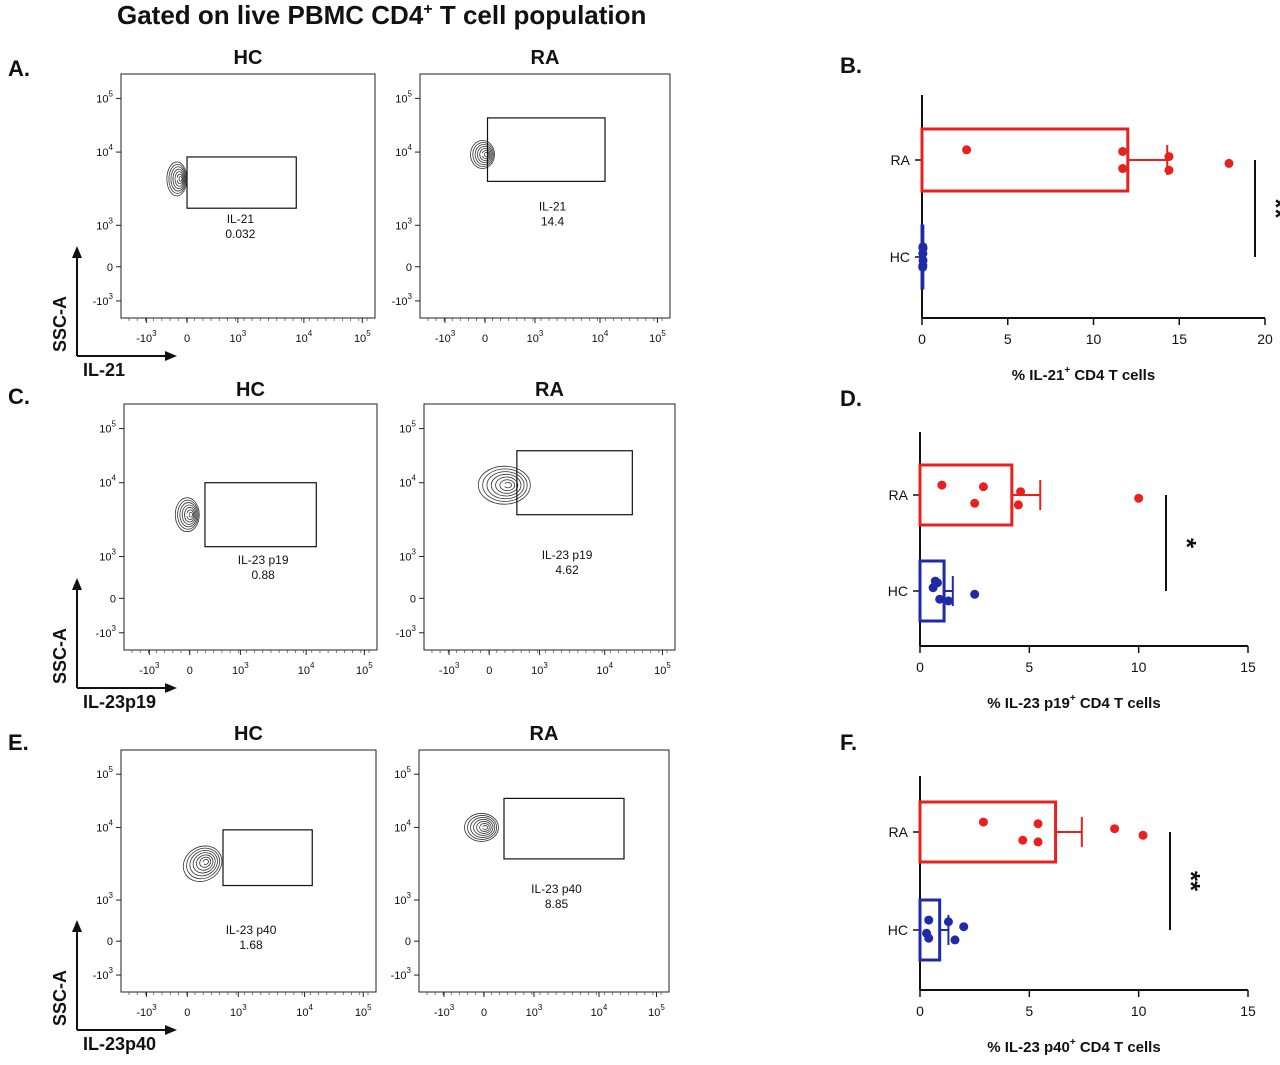 This screenshot has height=1065, width=1280. What do you see at coordinates (104, 370) in the screenshot?
I see `x-axis-name: IL-21` at bounding box center [104, 370].